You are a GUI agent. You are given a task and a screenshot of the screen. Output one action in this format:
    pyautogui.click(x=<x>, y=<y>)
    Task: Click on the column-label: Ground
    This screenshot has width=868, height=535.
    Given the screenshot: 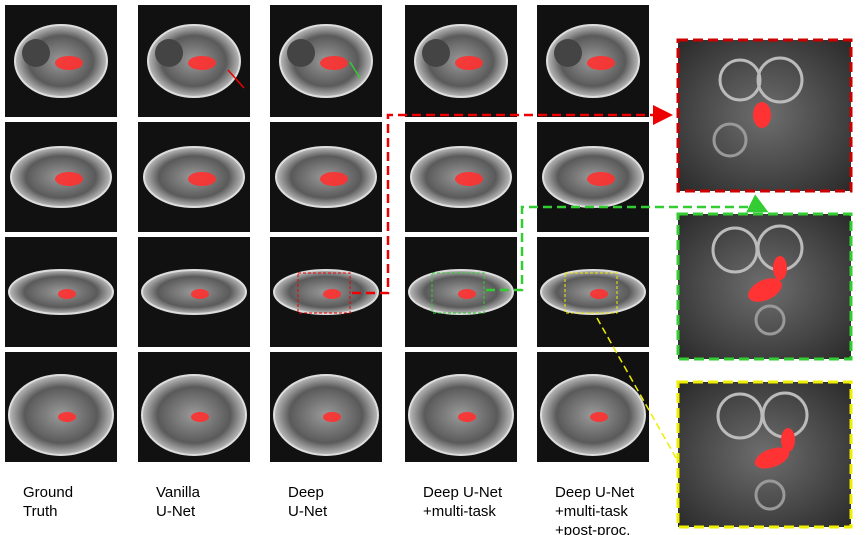 What is the action you would take?
    pyautogui.click(x=48, y=492)
    